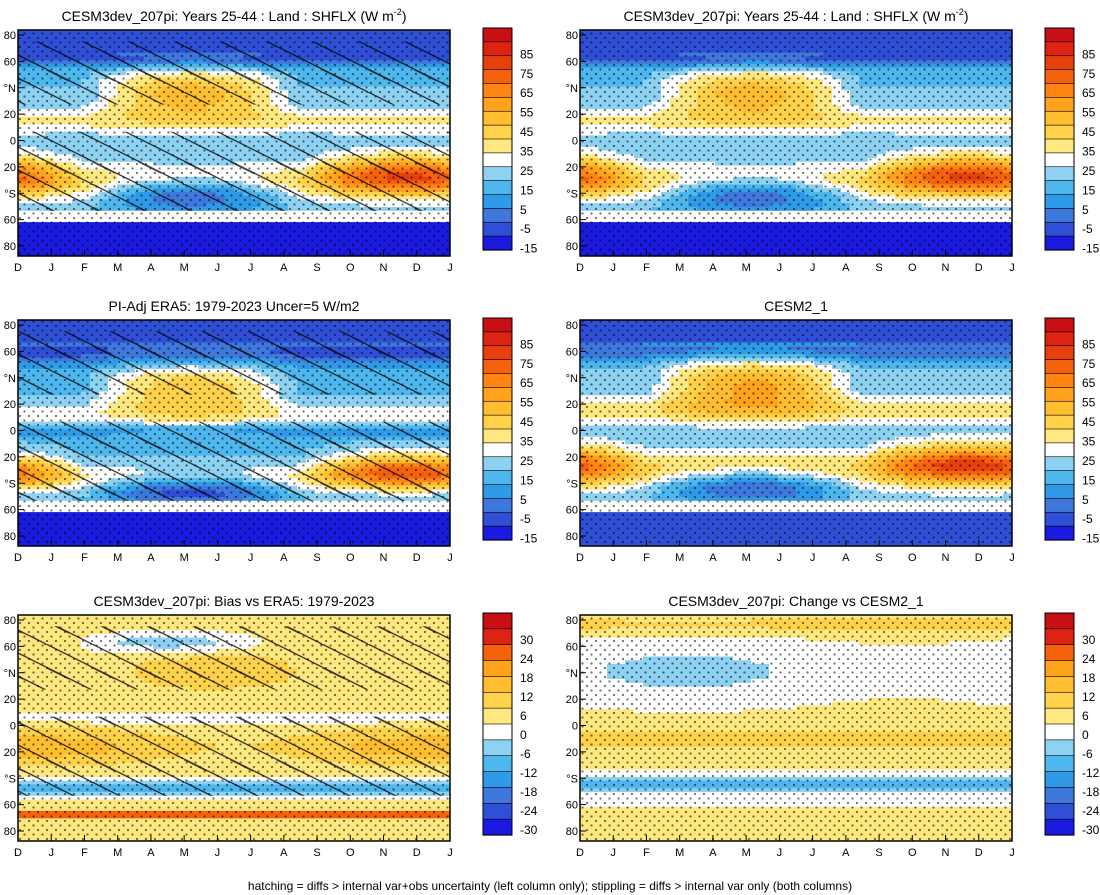 Image resolution: width=1100 pixels, height=895 pixels. What do you see at coordinates (525, 229) in the screenshot?
I see `colorbar-label: -5` at bounding box center [525, 229].